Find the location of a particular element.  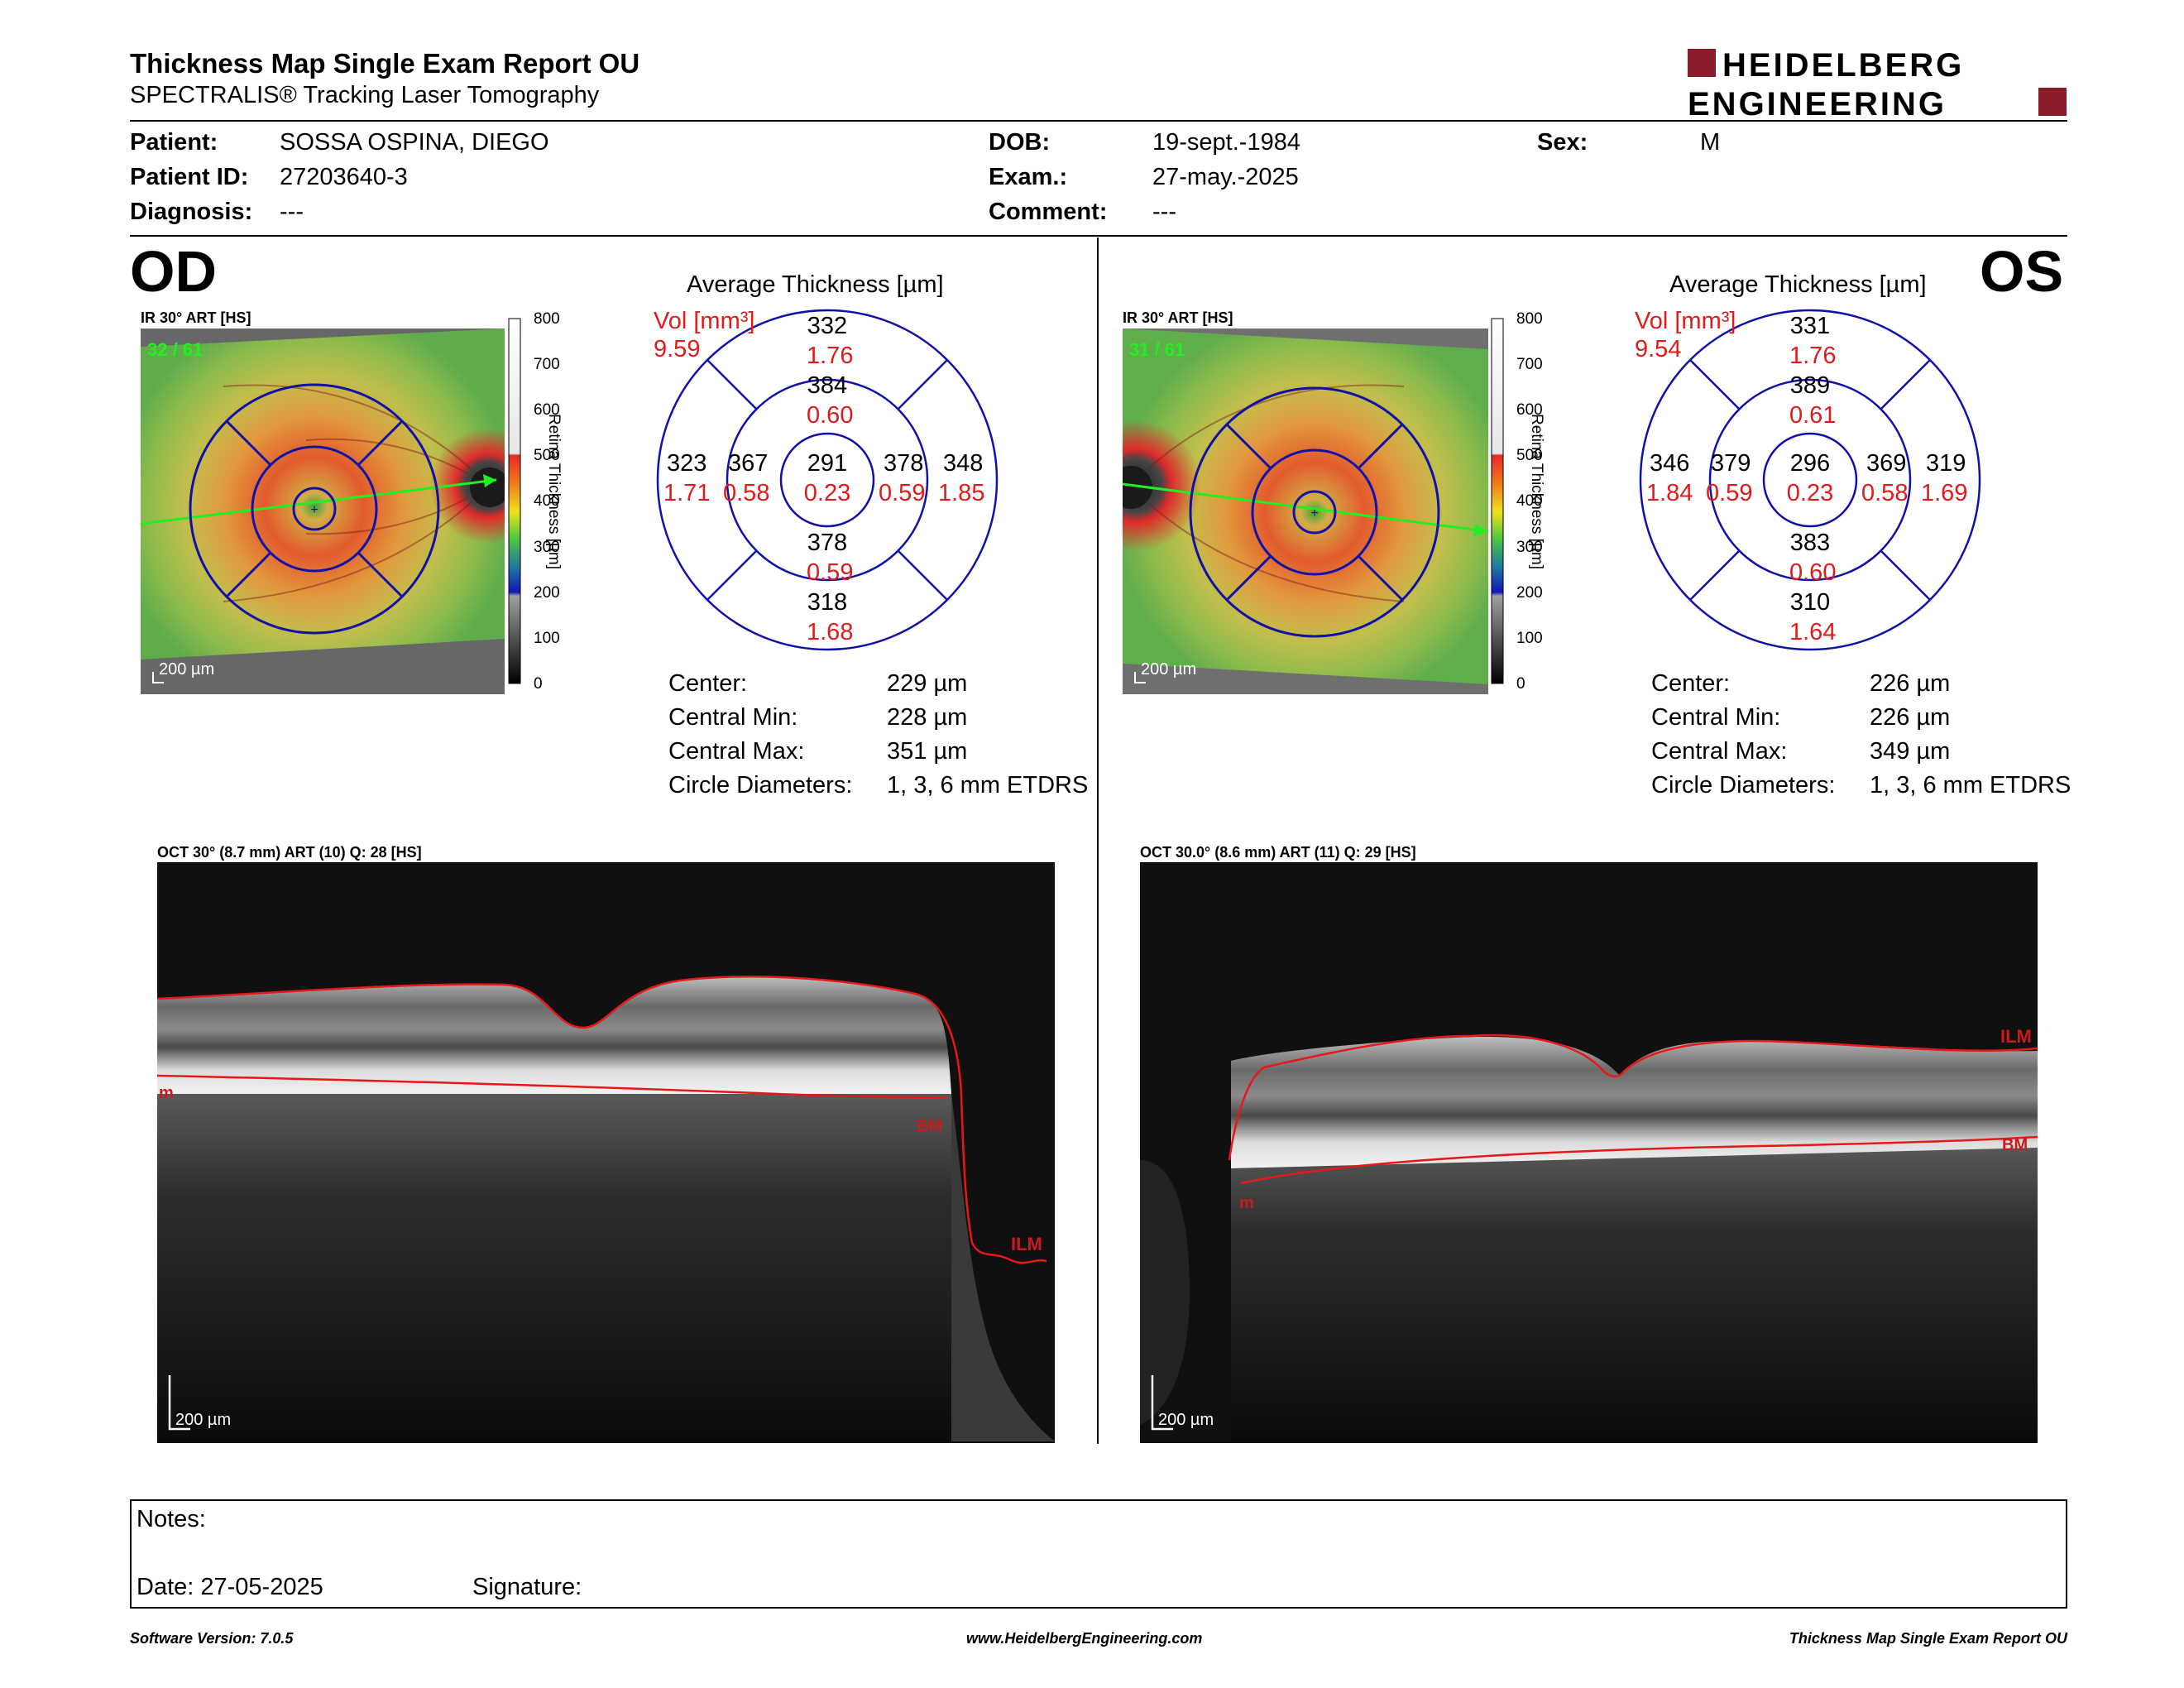

diagnosis-label: Diagnosis: is located at coordinates (191, 212).